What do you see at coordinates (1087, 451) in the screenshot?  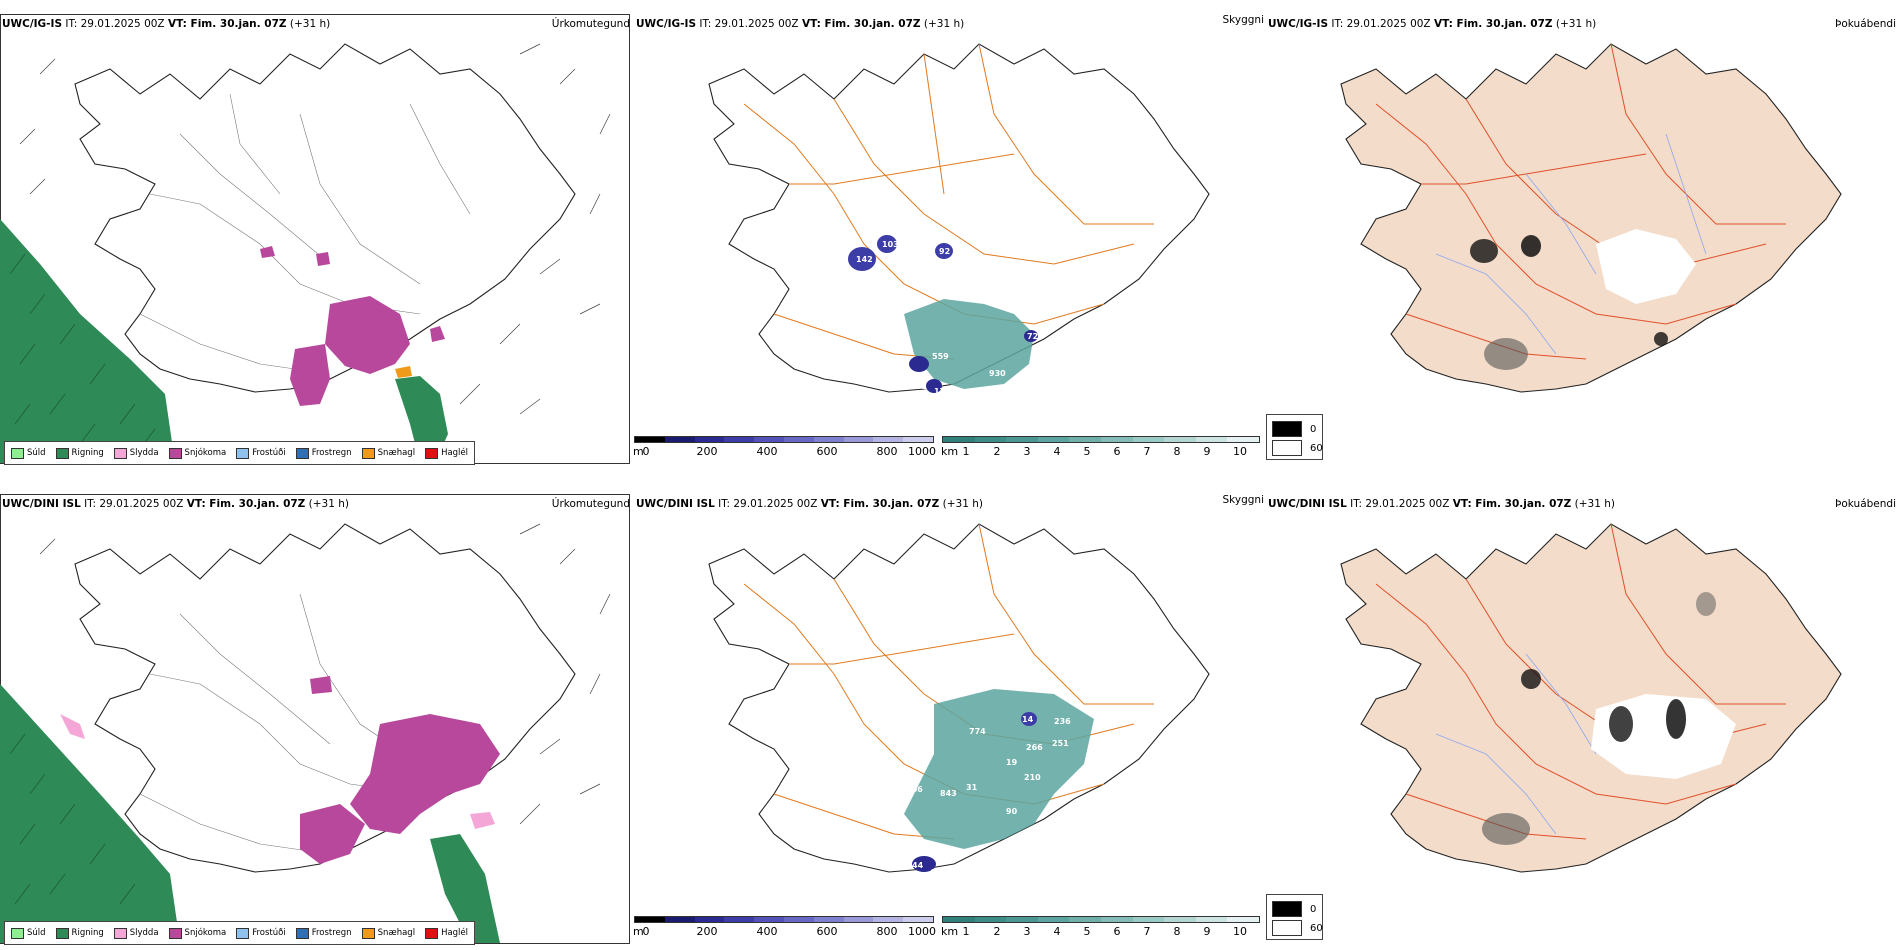 I see `colorbar-tick: 5` at bounding box center [1087, 451].